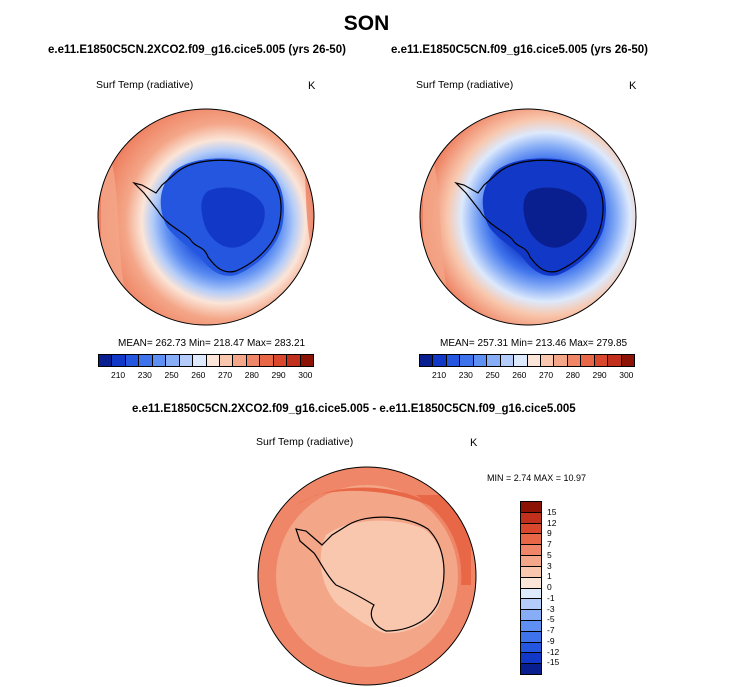  What do you see at coordinates (552, 511) in the screenshot?
I see `colorbar-tick-label: 15` at bounding box center [552, 511].